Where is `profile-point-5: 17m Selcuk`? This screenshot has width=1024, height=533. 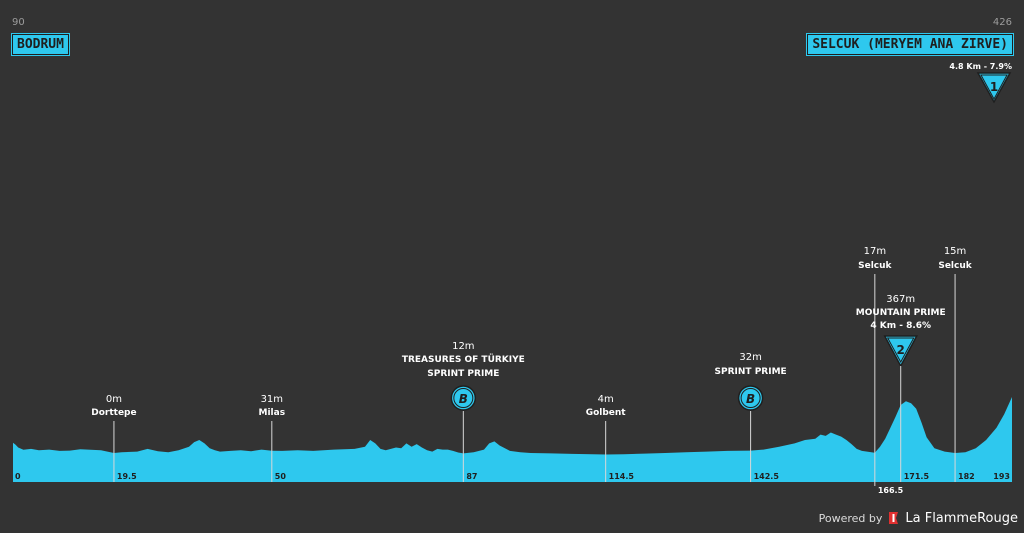
profile-point-5: 17m Selcuk is located at coordinates (875, 364).